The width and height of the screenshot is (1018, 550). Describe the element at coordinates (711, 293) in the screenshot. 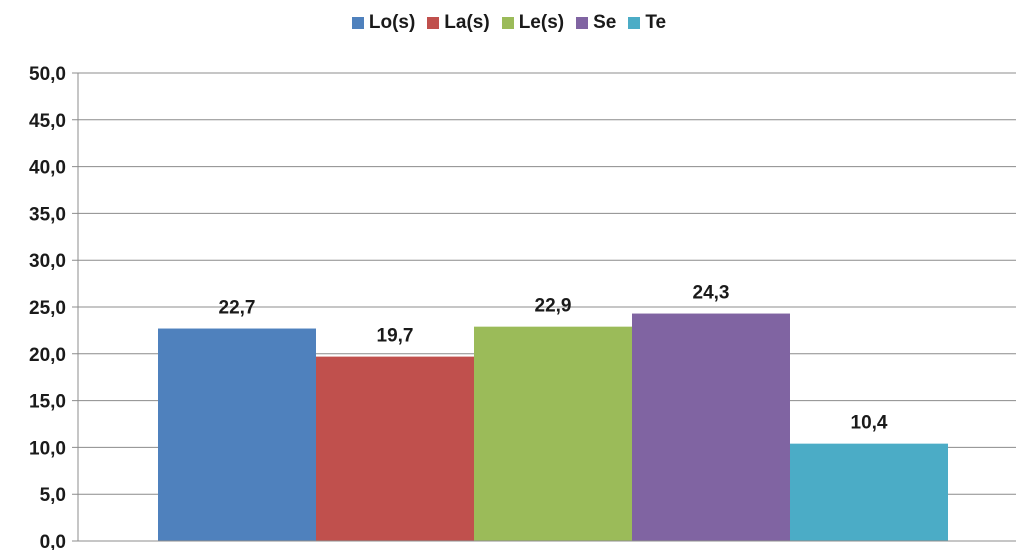

I see `data-label: 24,3` at that location.